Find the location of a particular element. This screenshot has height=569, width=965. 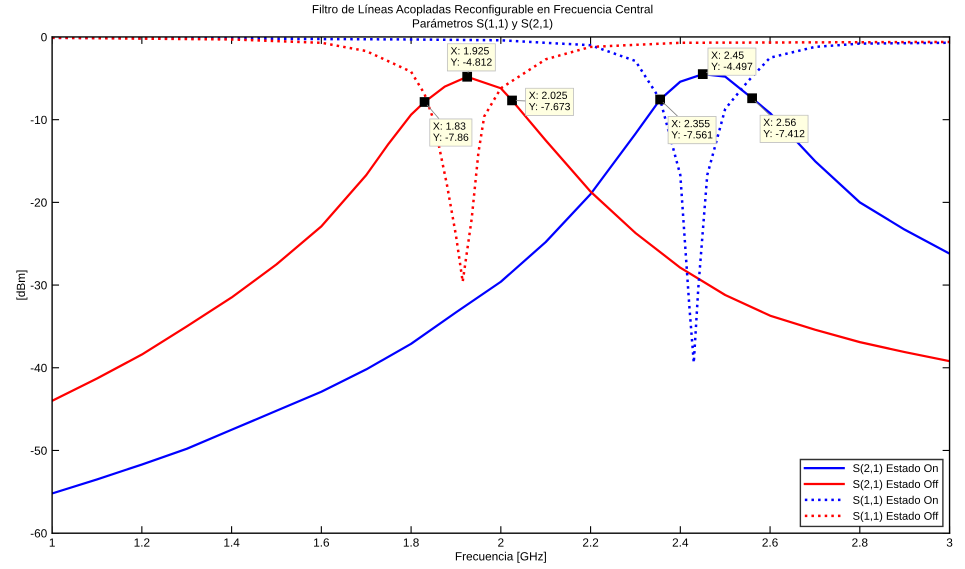

y-tick-label: -10 is located at coordinates (38, 120).